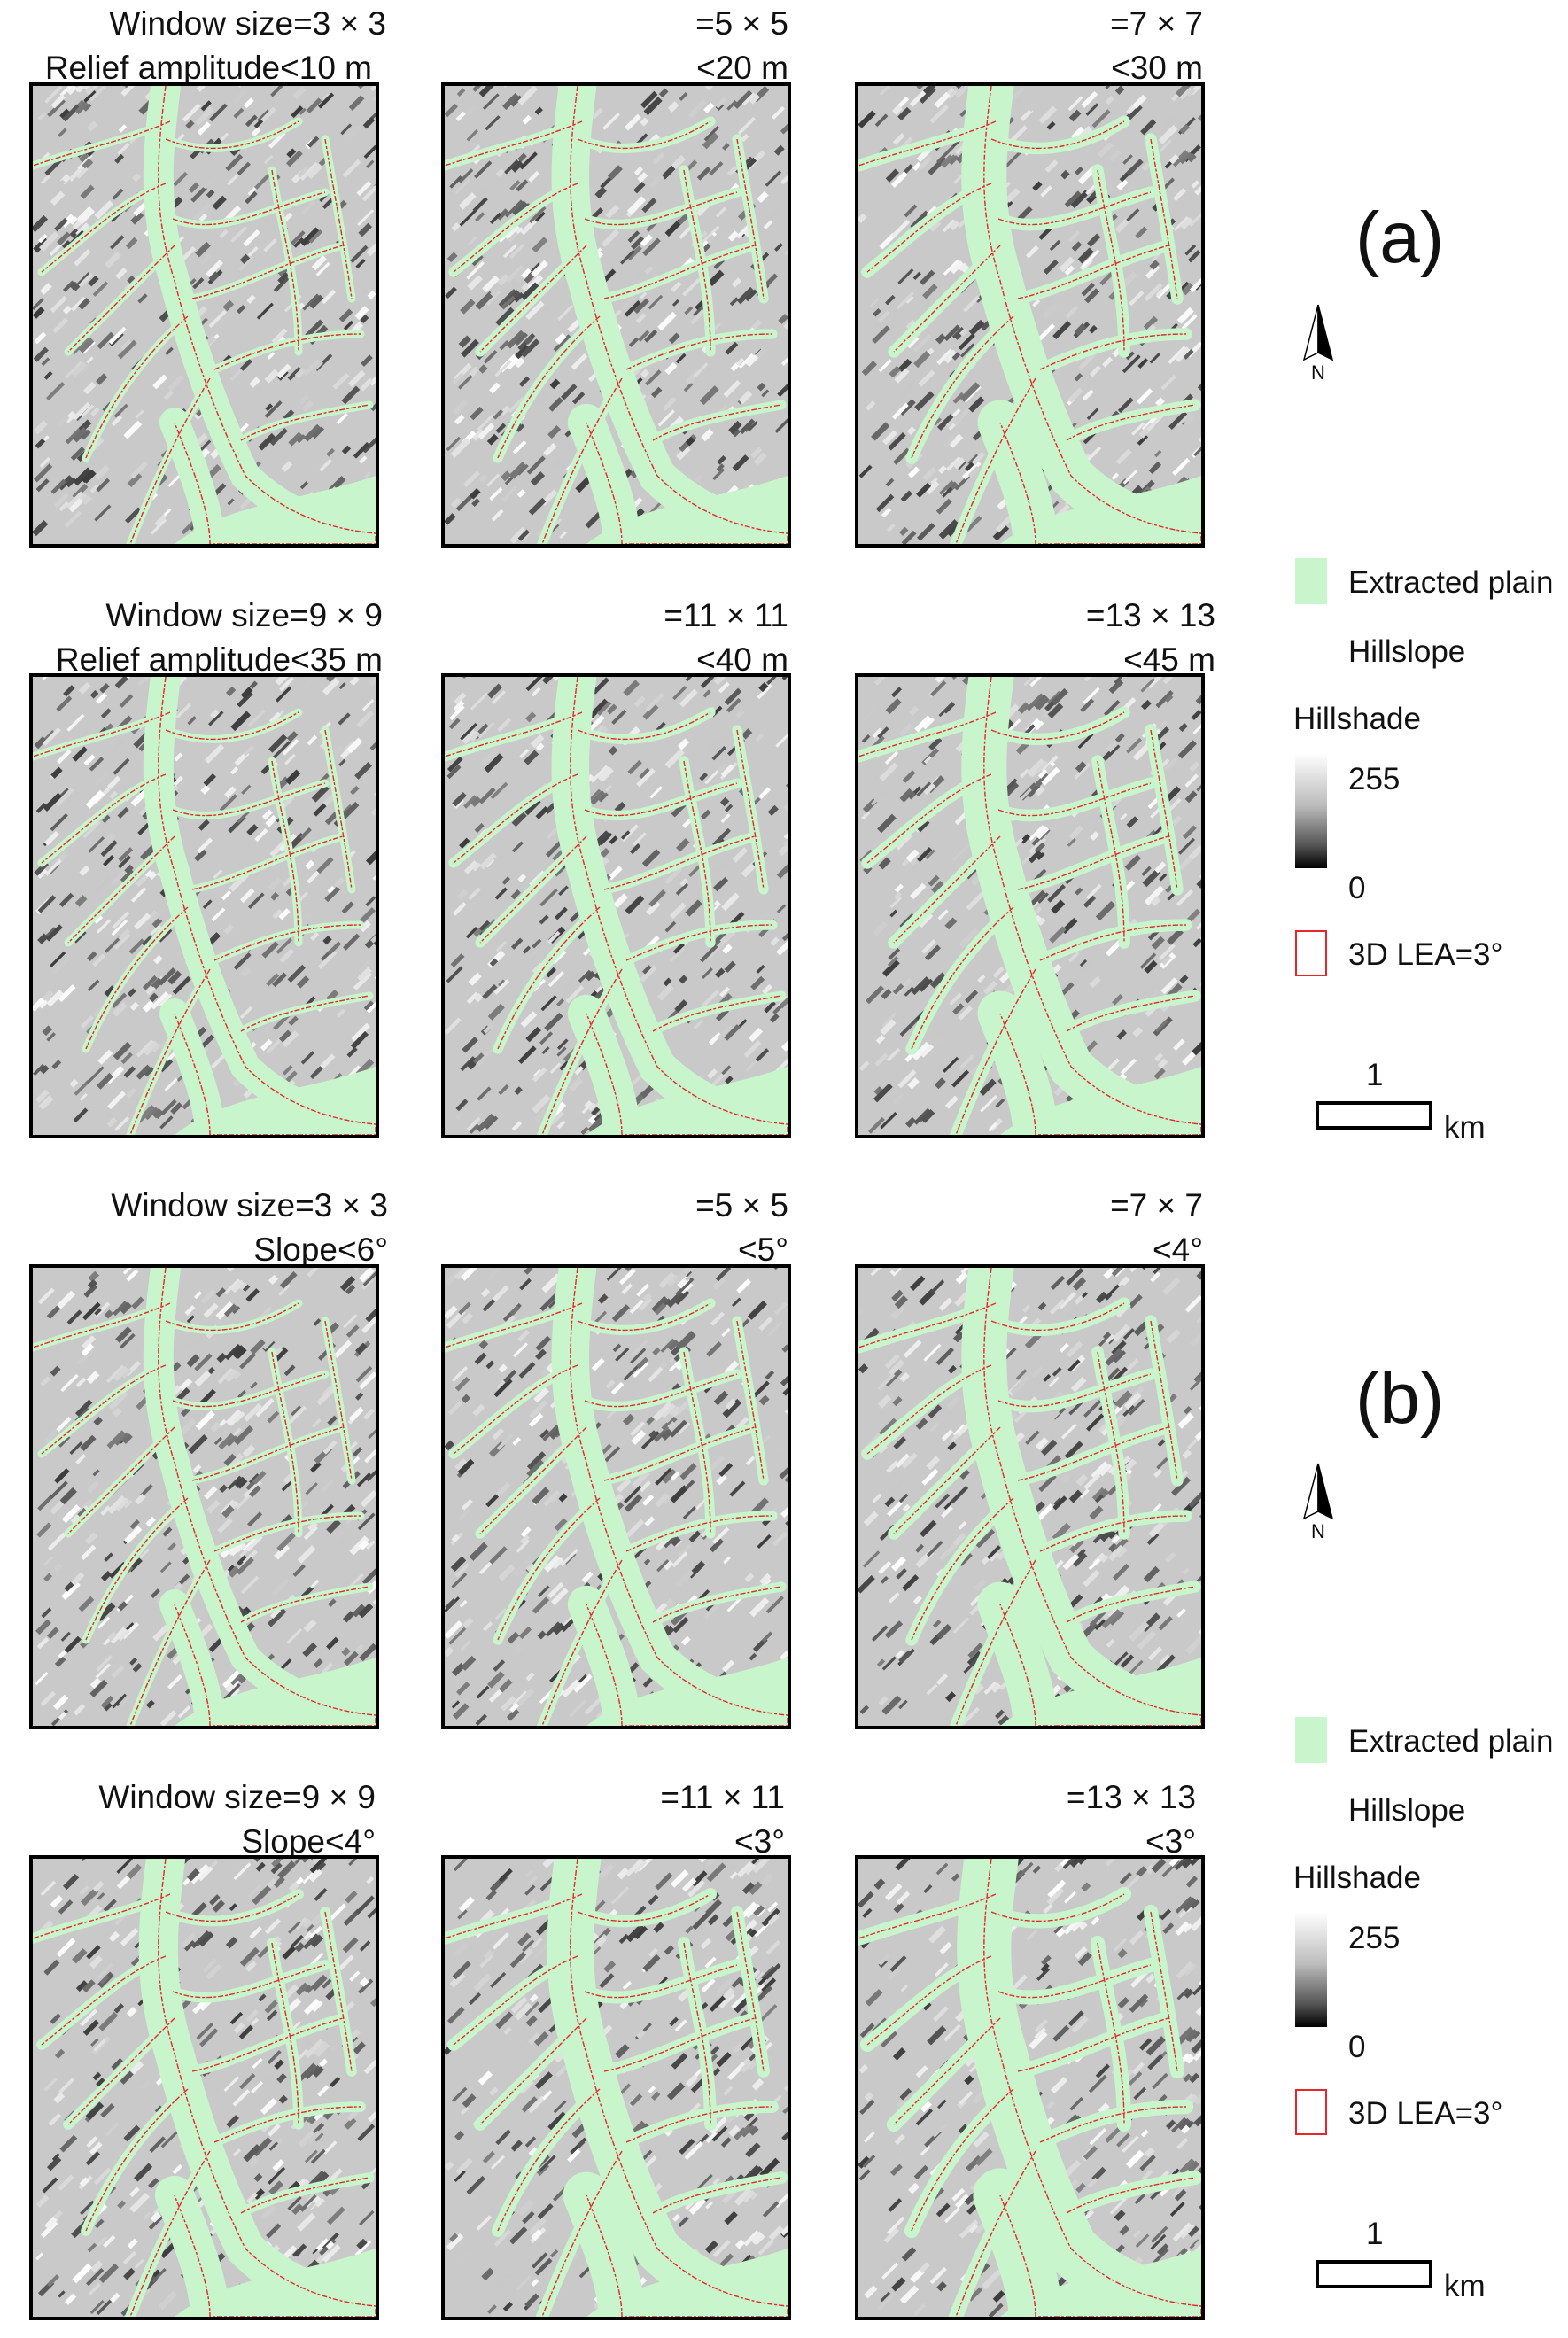 This screenshot has width=1568, height=2338. I want to click on panel-subtitle: Relief amplitude<10 m, so click(208, 68).